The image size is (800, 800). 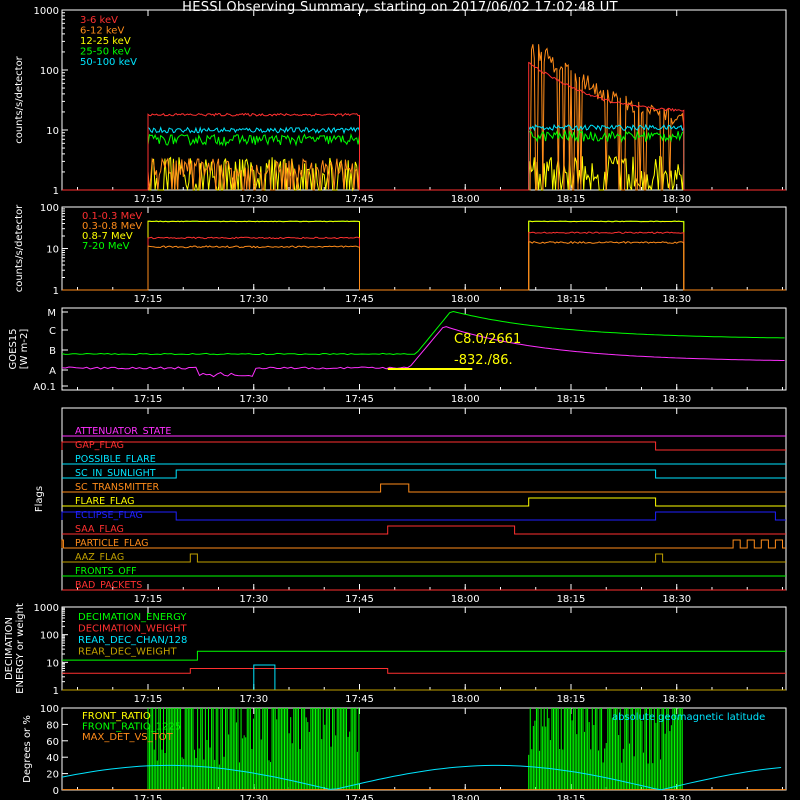 What do you see at coordinates (111, 543) in the screenshot?
I see `flag-label: PARTICLE_FLAG` at bounding box center [111, 543].